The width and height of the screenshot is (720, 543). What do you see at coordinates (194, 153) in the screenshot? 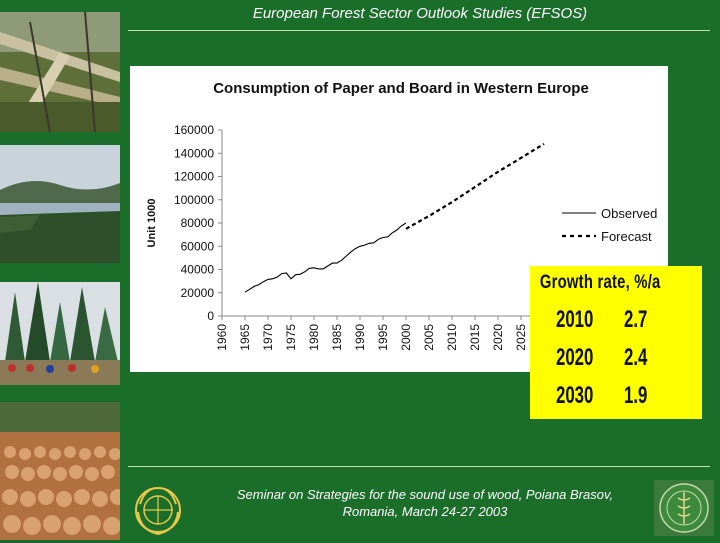
I see `y-tick-label: 140000` at bounding box center [194, 153].